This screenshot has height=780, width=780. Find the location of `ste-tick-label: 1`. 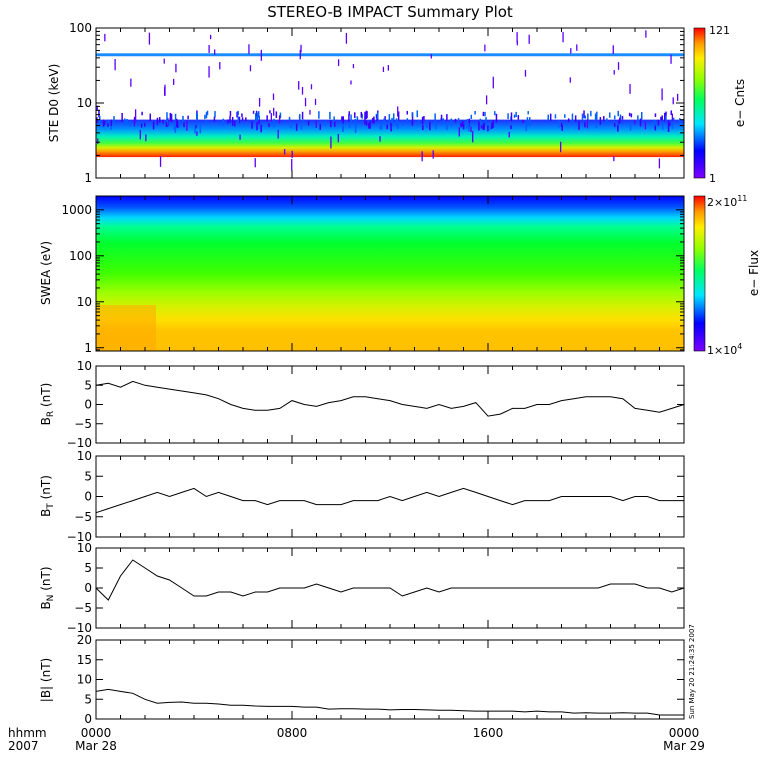

ste-tick-label: 1 is located at coordinates (88, 178).